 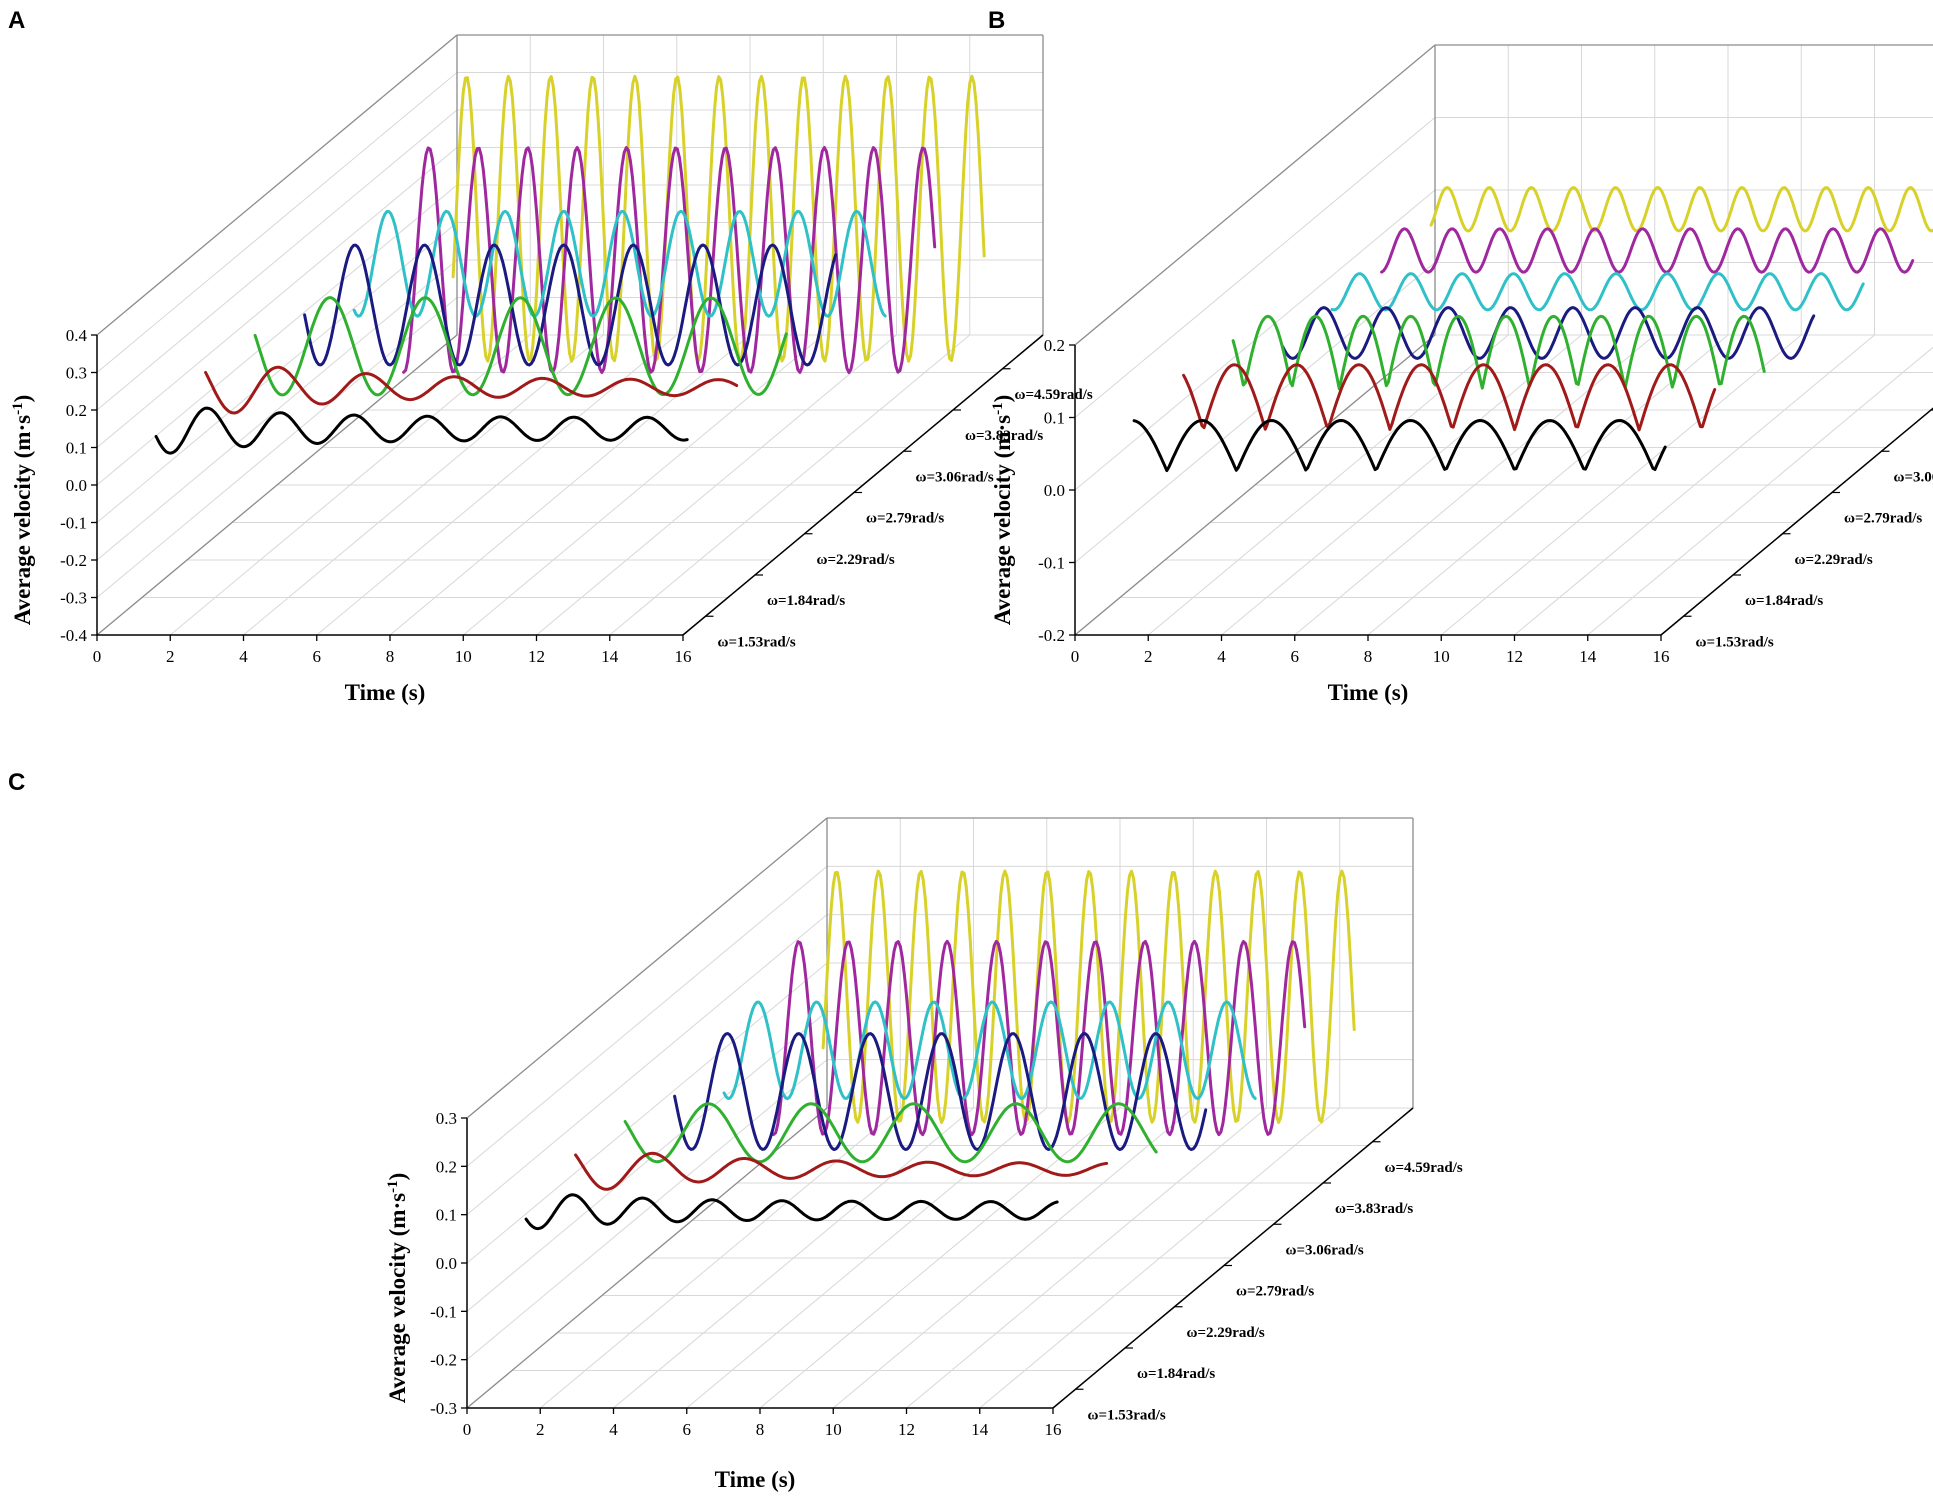 I want to click on series-label: ω=2.29rad/s, so click(x=1226, y=1333).